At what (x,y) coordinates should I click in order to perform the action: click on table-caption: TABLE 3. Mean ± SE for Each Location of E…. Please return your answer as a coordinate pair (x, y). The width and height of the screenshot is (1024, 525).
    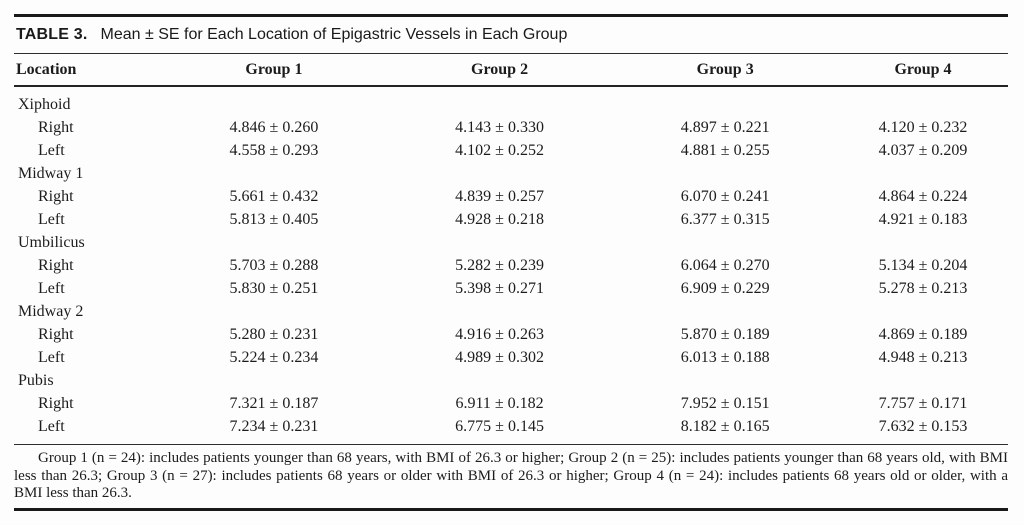
    Looking at the image, I should click on (511, 35).